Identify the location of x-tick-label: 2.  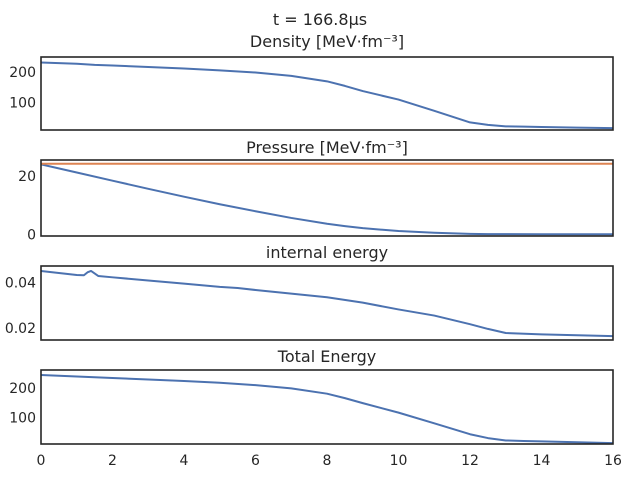
(112, 461).